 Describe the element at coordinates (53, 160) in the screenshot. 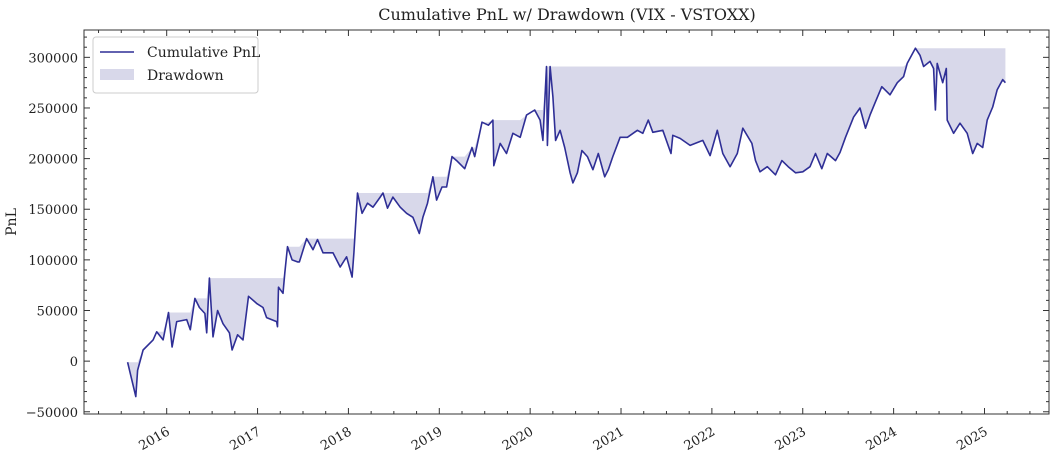

I see `y-tick-label: 200000` at that location.